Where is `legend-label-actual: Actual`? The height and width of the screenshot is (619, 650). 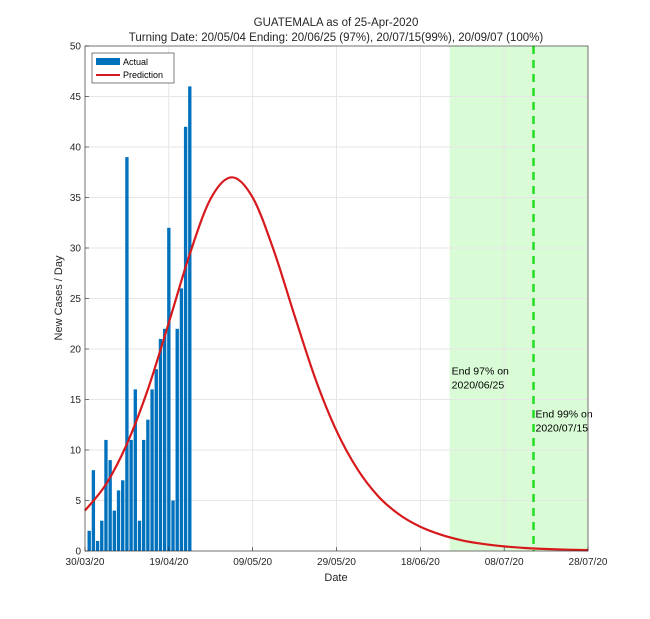 legend-label-actual: Actual is located at coordinates (135, 62).